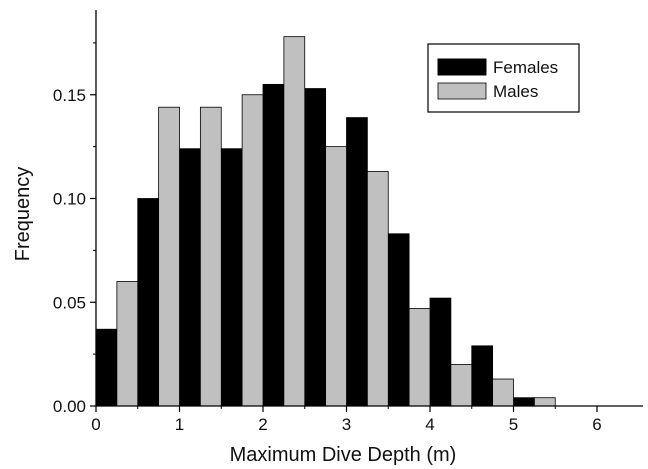 The image size is (648, 469). What do you see at coordinates (69, 199) in the screenshot?
I see `y-tick-label: 0.10` at bounding box center [69, 199].